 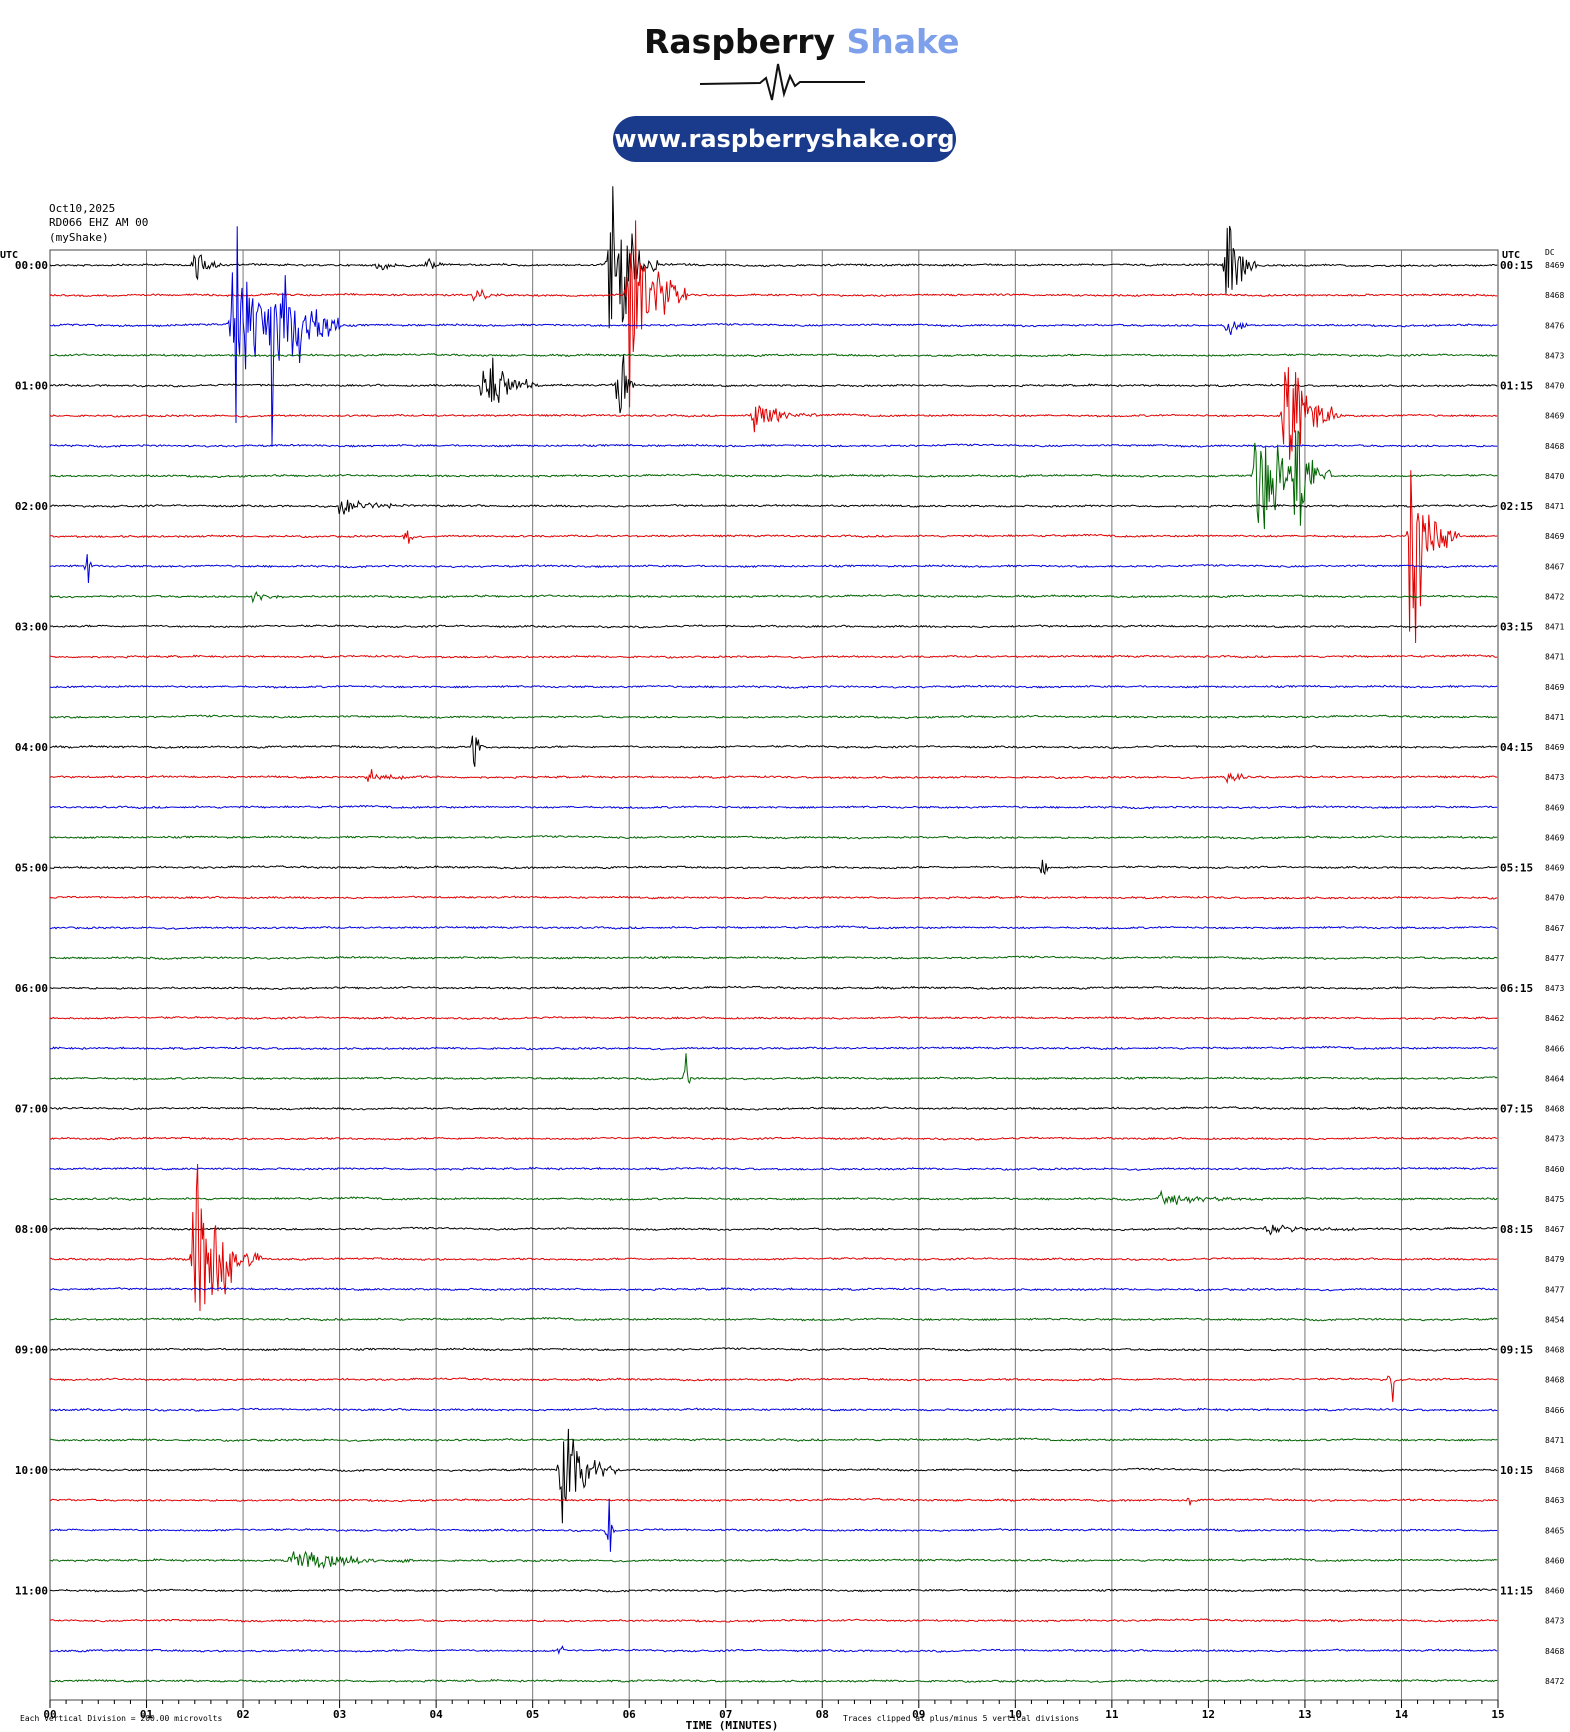 I want to click on dc-value-label: 8462, so click(x=1554, y=1018).